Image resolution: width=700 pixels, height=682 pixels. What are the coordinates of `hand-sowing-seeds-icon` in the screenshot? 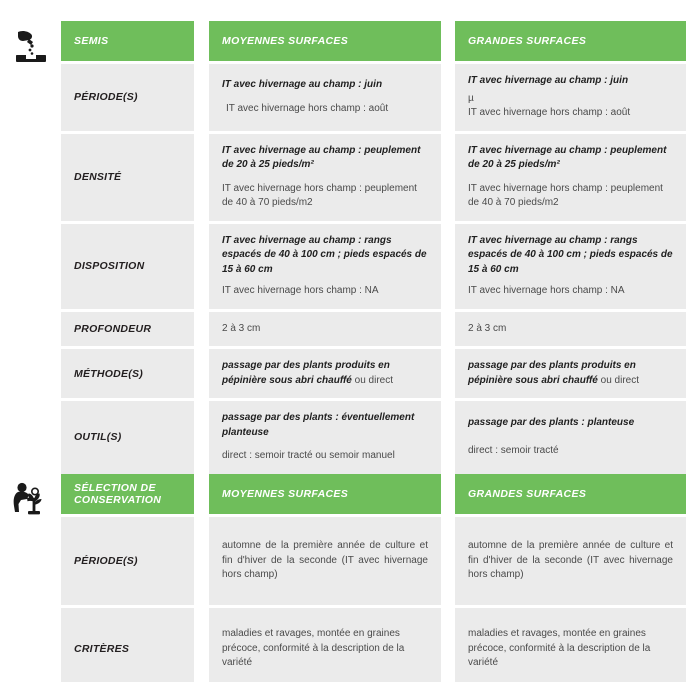 It's located at (31, 47).